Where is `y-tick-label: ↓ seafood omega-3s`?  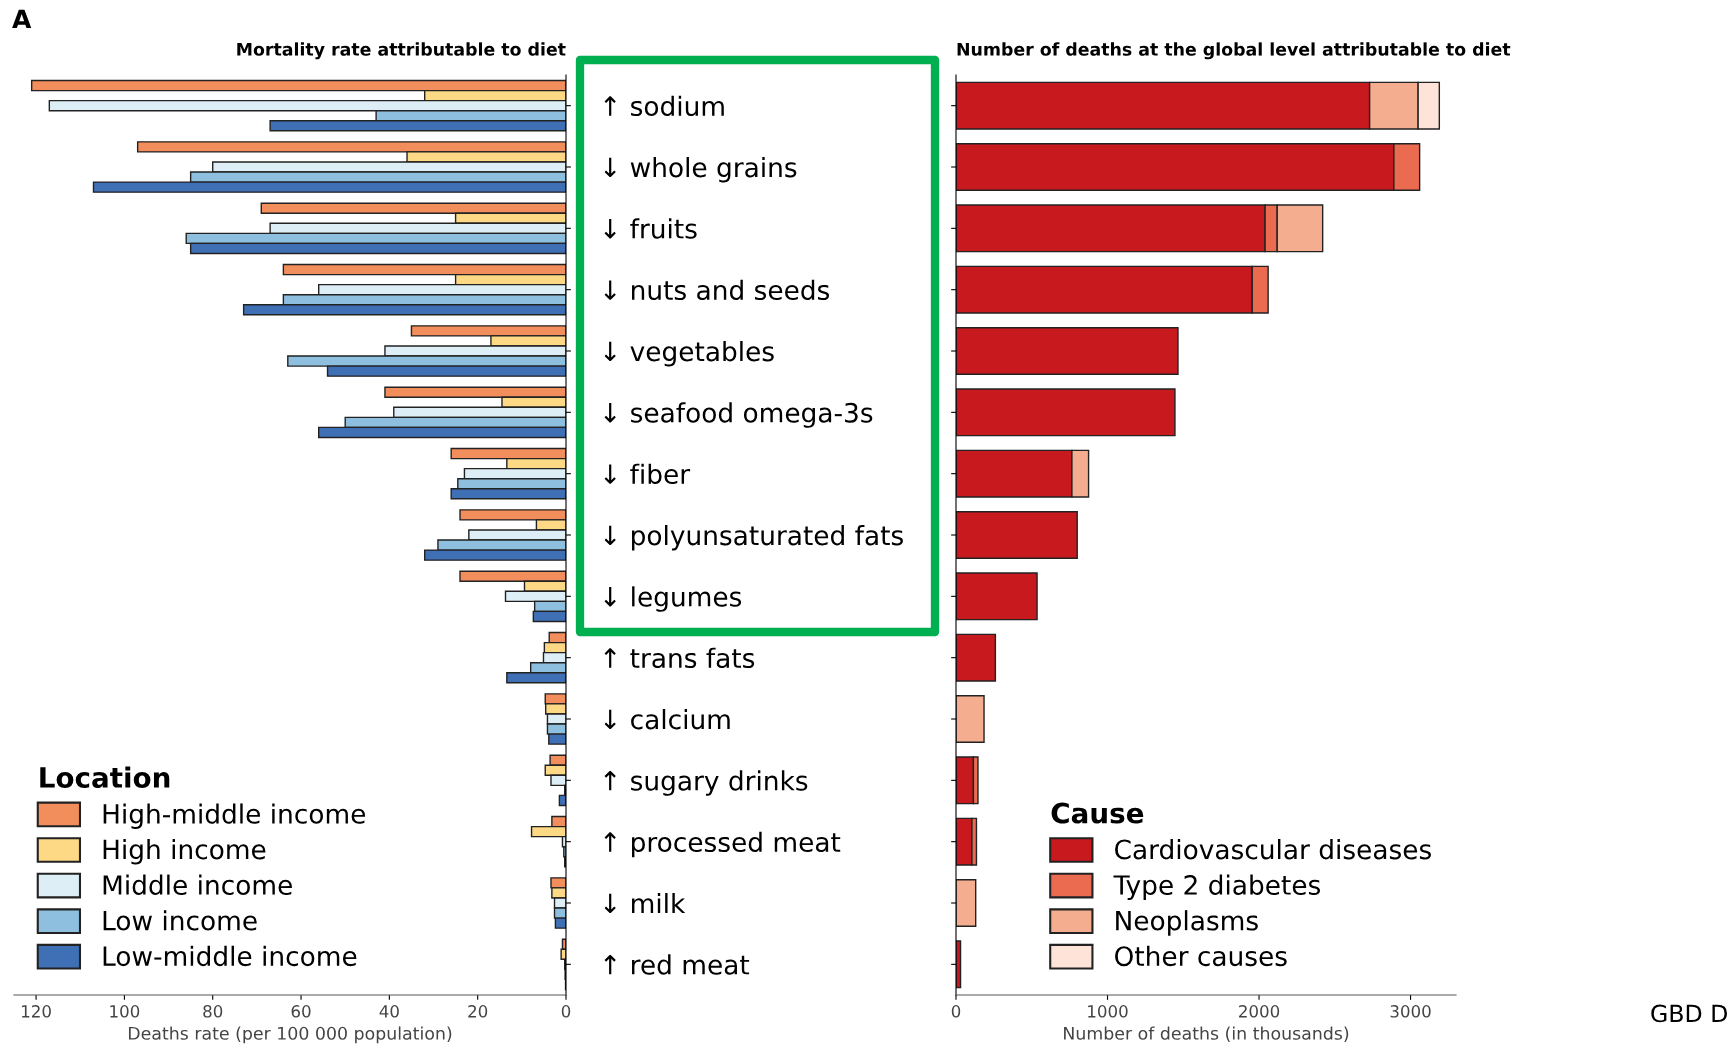 y-tick-label: ↓ seafood omega-3s is located at coordinates (738, 415).